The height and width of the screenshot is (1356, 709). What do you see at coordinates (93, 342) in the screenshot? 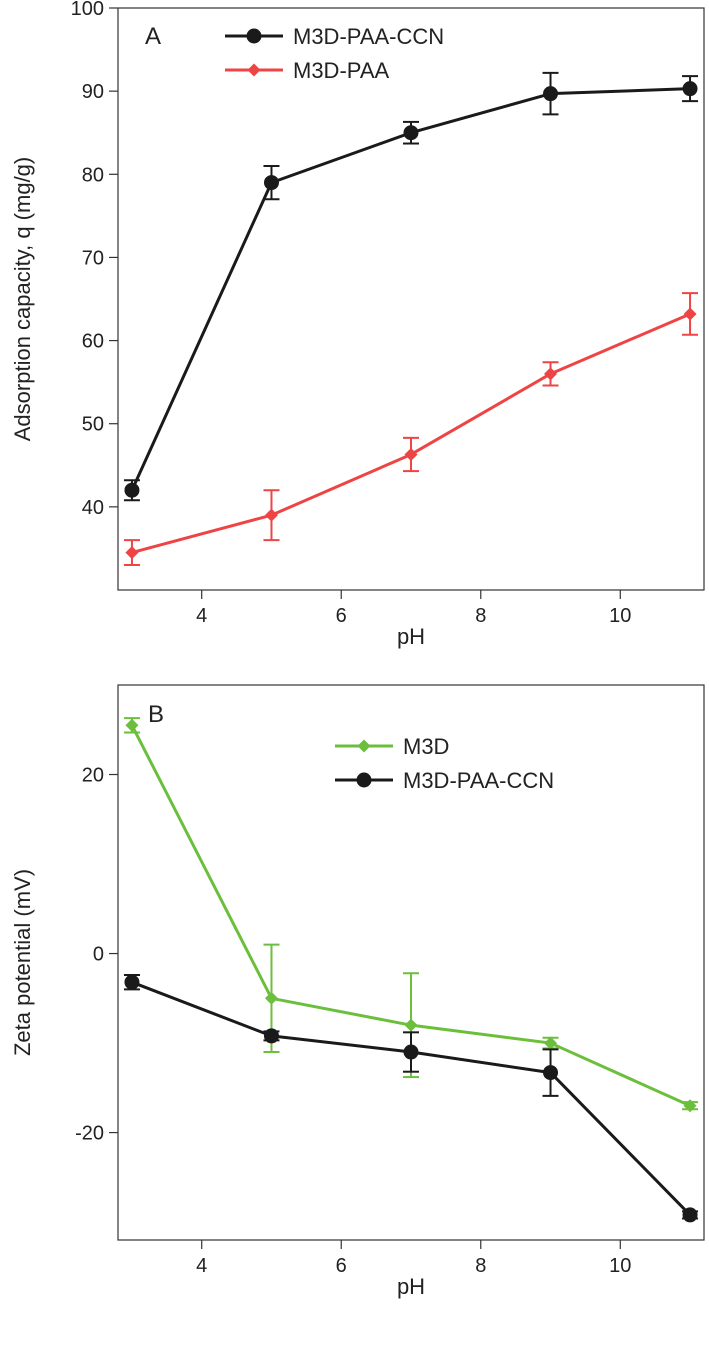
I see `y-tick-label: 60` at bounding box center [93, 342].